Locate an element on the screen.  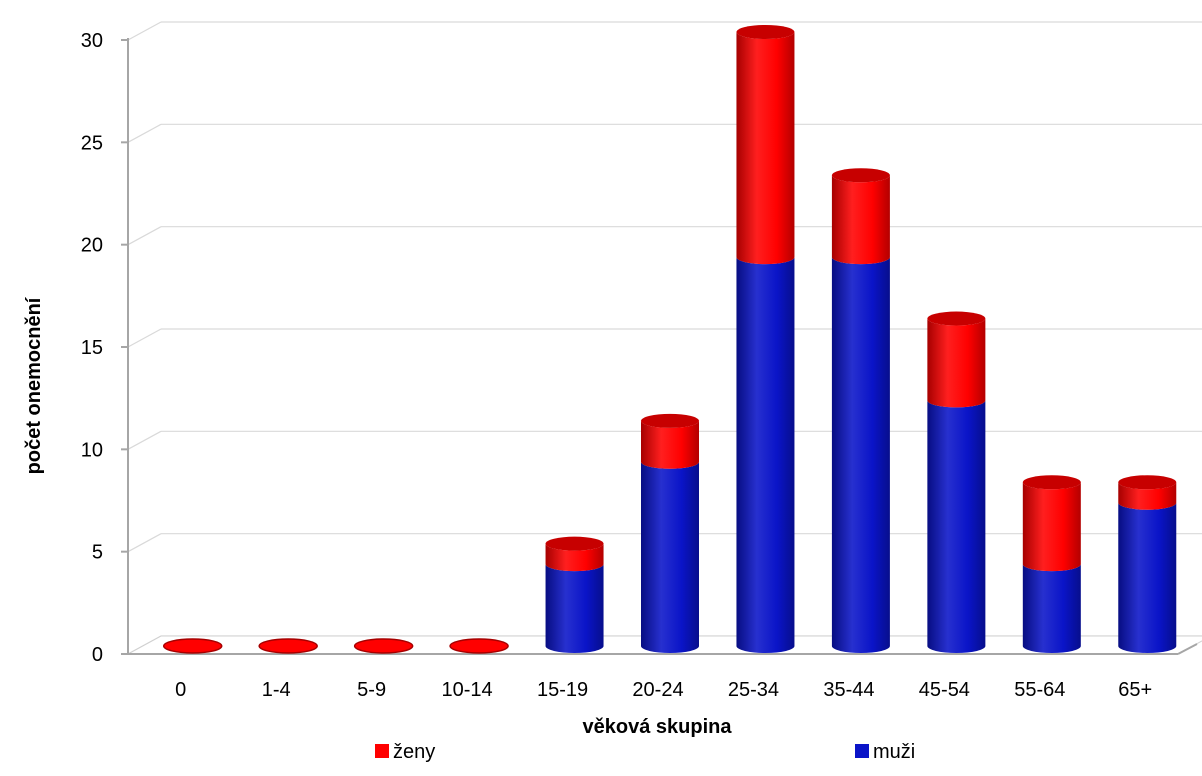
legend-item: ženy is located at coordinates (405, 752).